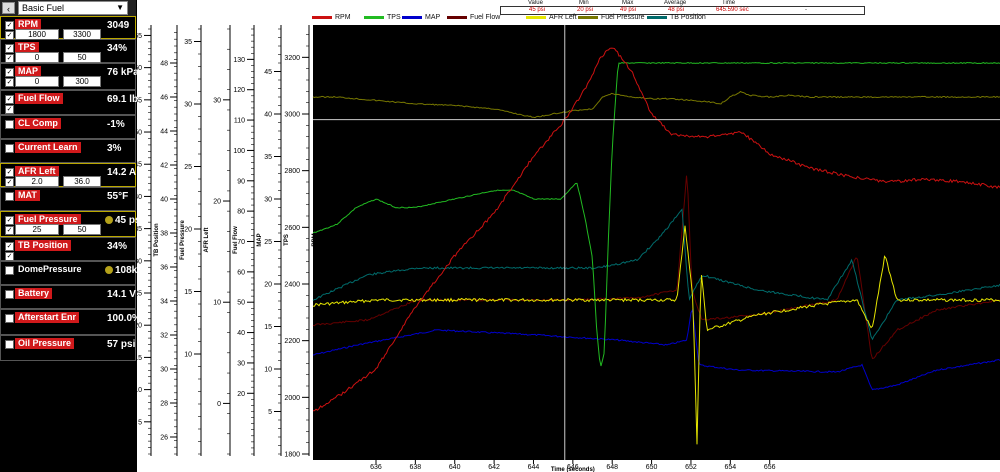  Describe the element at coordinates (534, 467) in the screenshot. I see `x-tick-label: 644` at that location.